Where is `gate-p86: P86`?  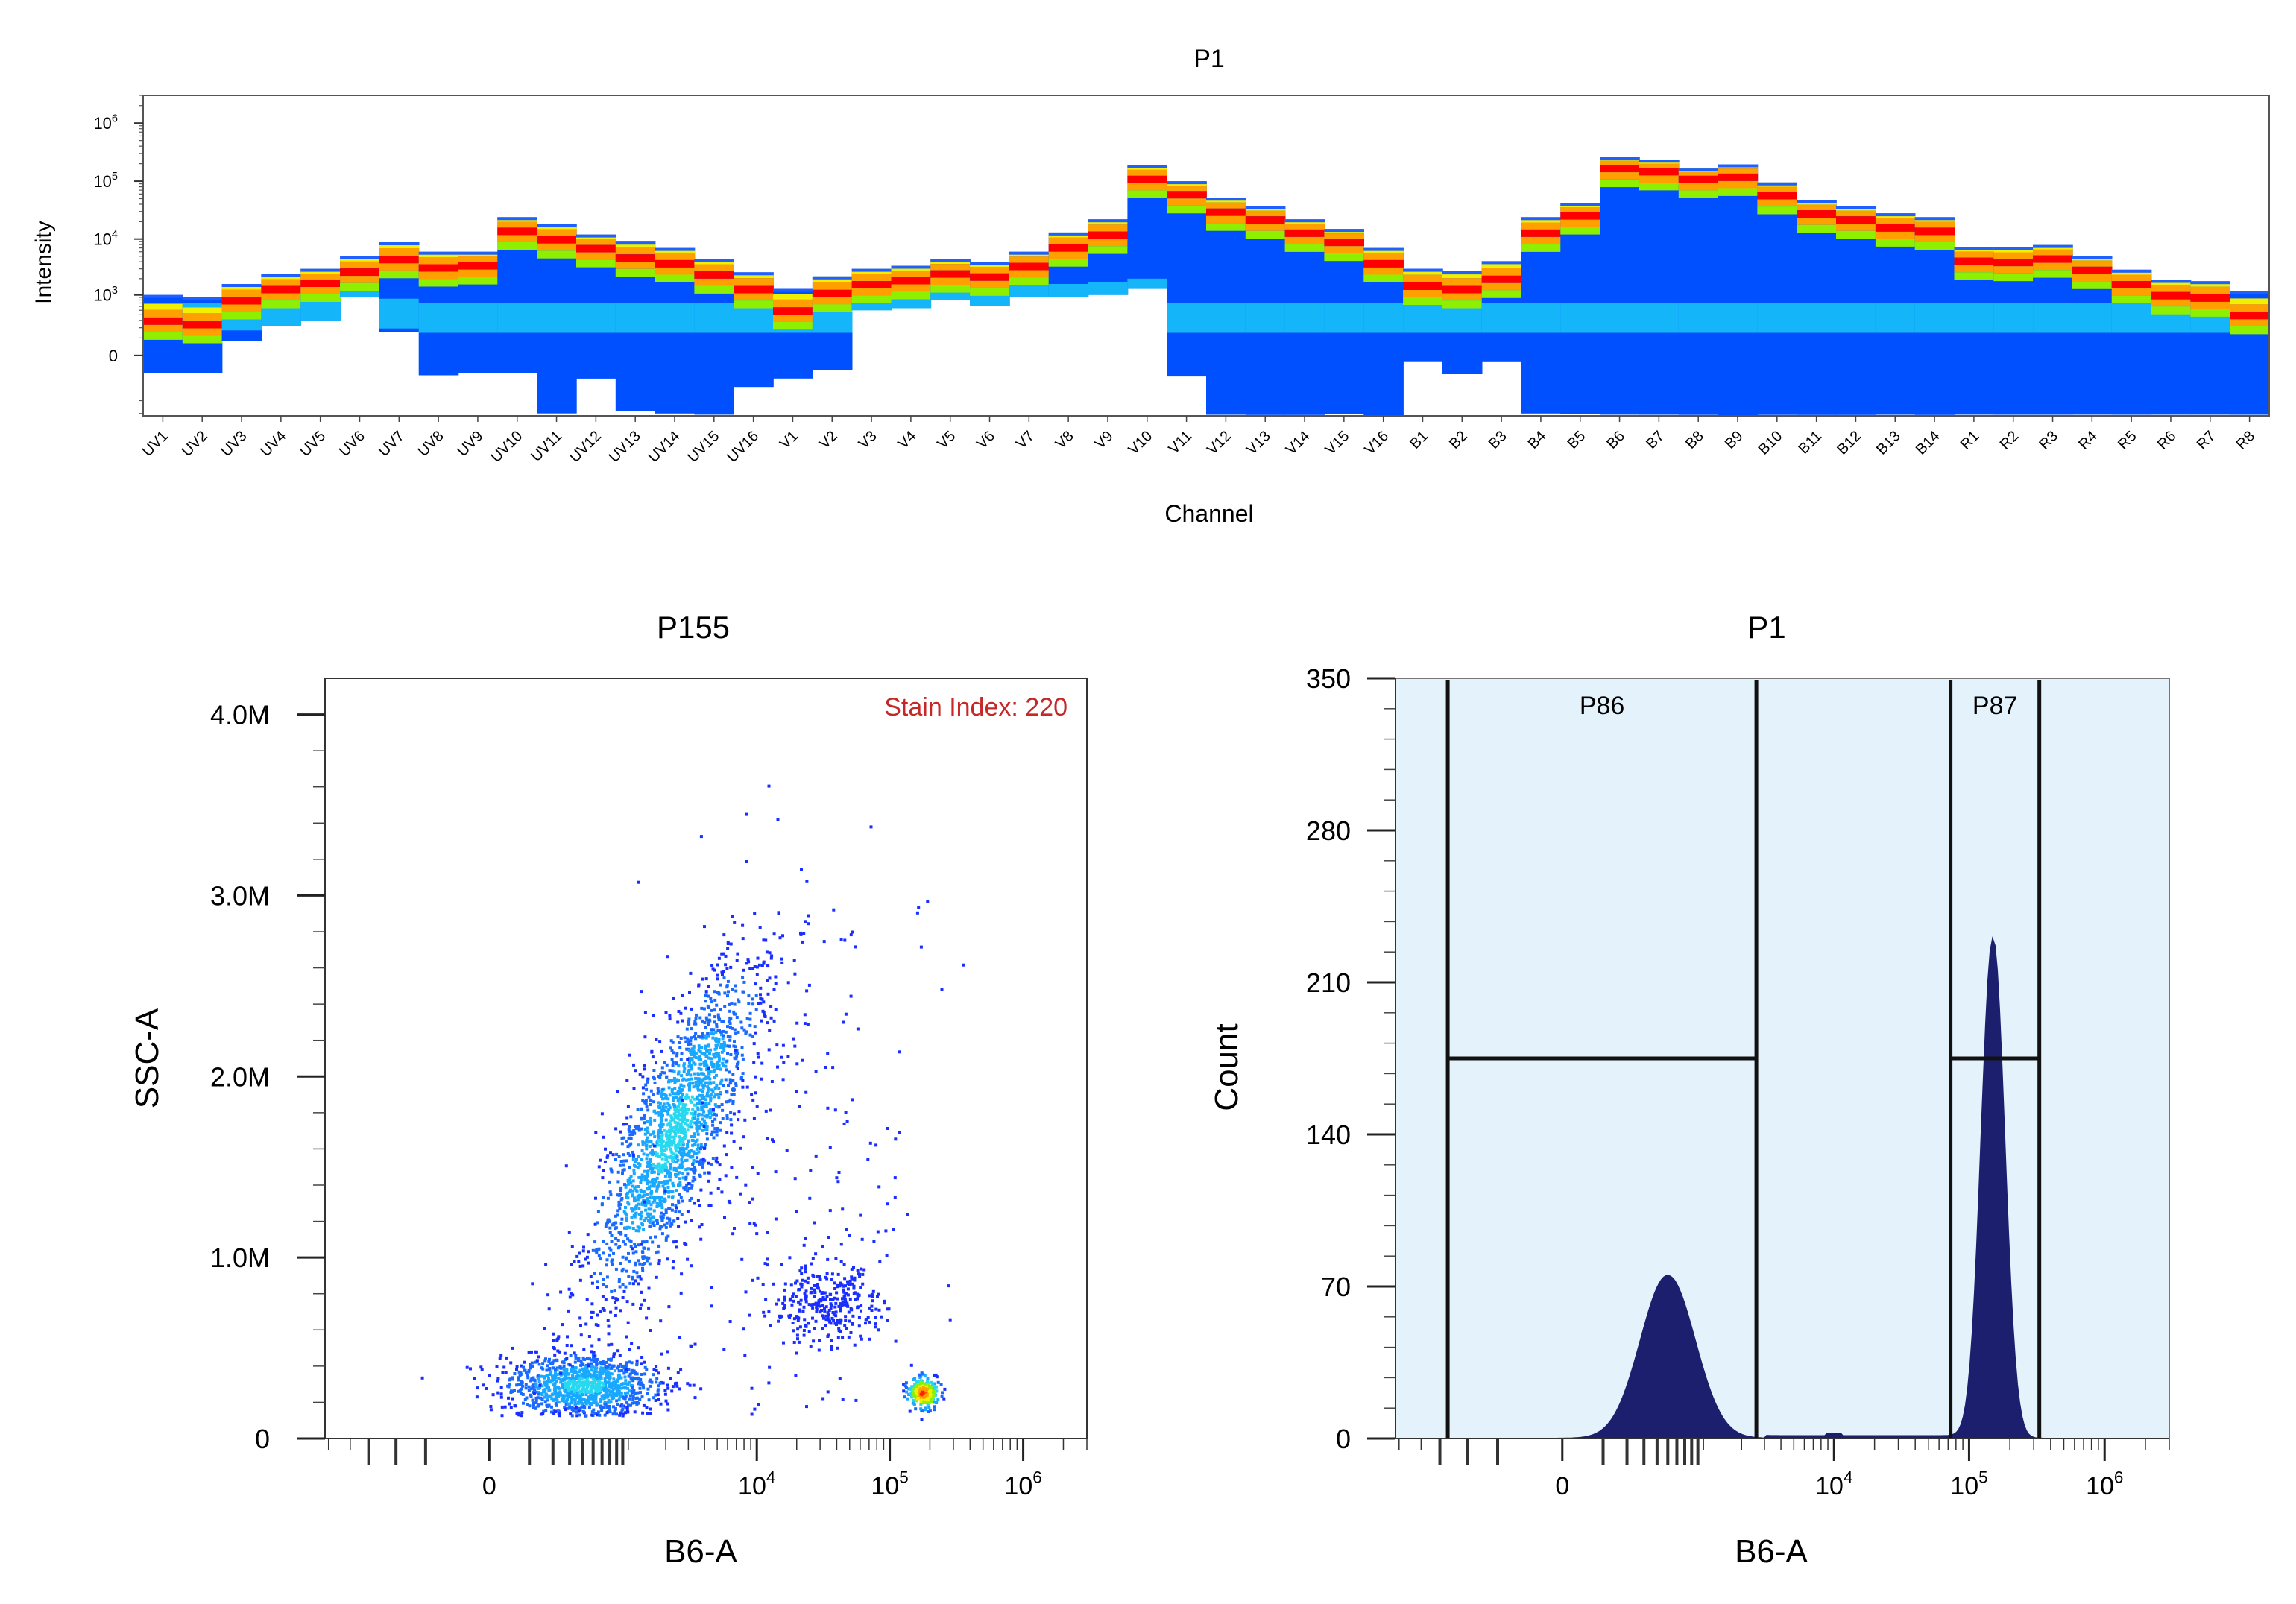
gate-p86: P86 is located at coordinates (1602, 1059).